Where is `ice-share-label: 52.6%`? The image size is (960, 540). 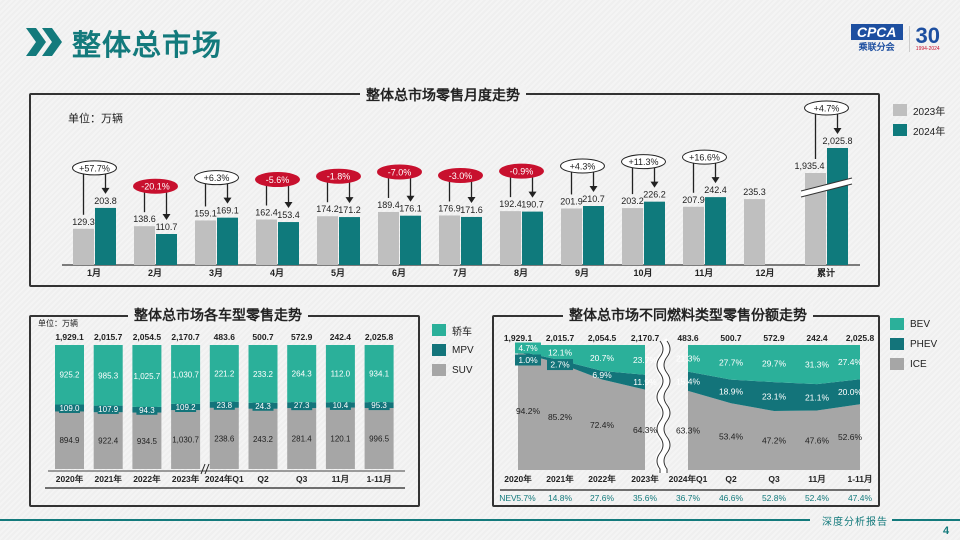 ice-share-label: 52.6% is located at coordinates (850, 437).